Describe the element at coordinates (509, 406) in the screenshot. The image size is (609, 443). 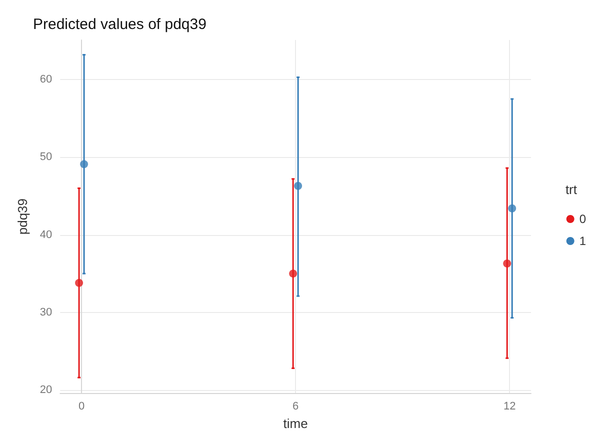
I see `x-tick-label: 12` at that location.